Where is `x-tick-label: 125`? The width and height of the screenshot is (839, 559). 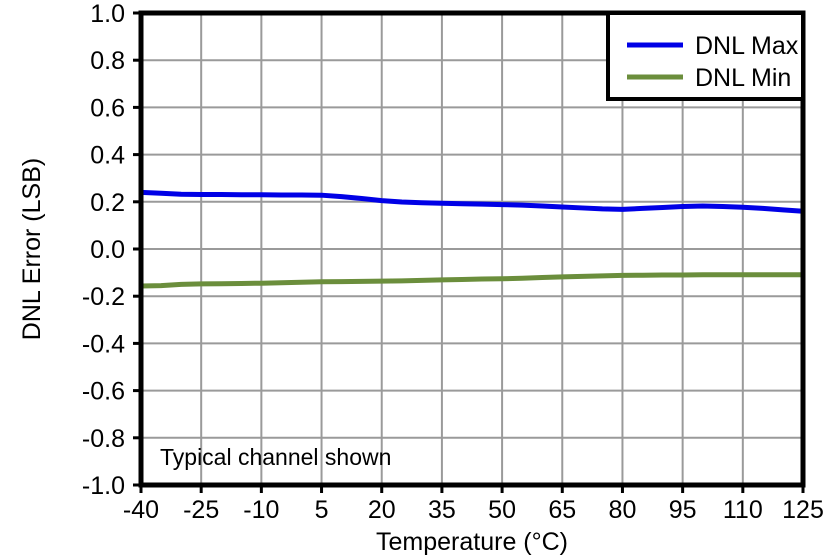 x-tick-label: 125 is located at coordinates (803, 510).